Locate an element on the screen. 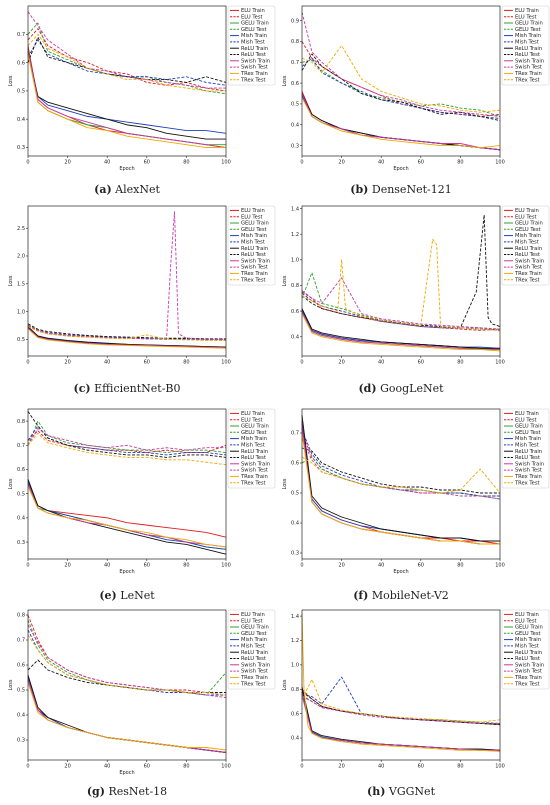  x-tick-label: 80 is located at coordinates (186, 363).